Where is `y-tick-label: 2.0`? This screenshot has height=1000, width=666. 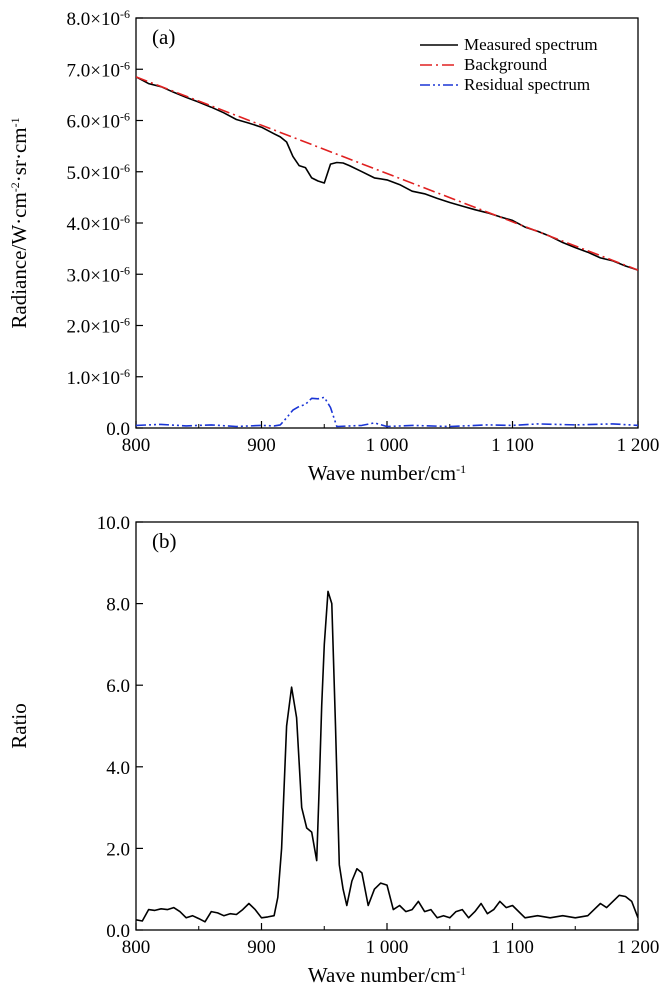
y-tick-label: 2.0 is located at coordinates (118, 849).